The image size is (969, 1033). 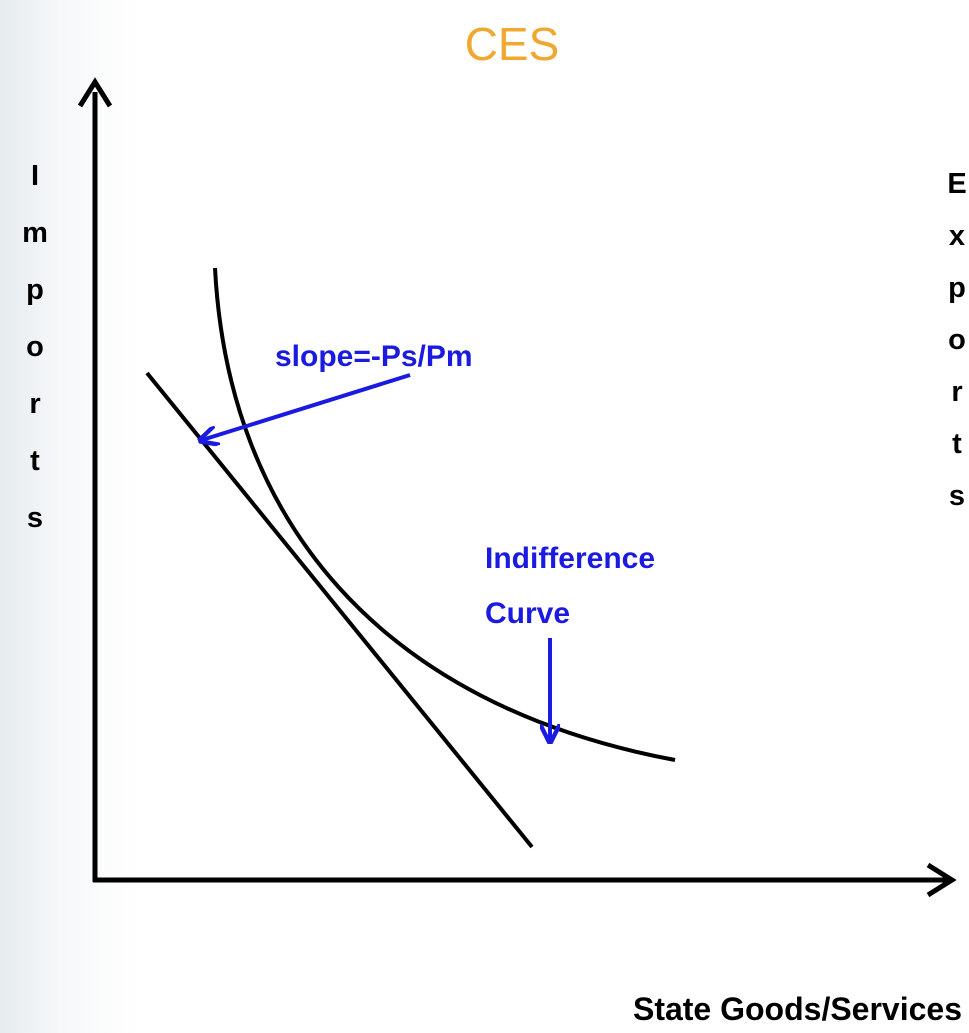 I want to click on curve-label: Curve, so click(x=527, y=613).